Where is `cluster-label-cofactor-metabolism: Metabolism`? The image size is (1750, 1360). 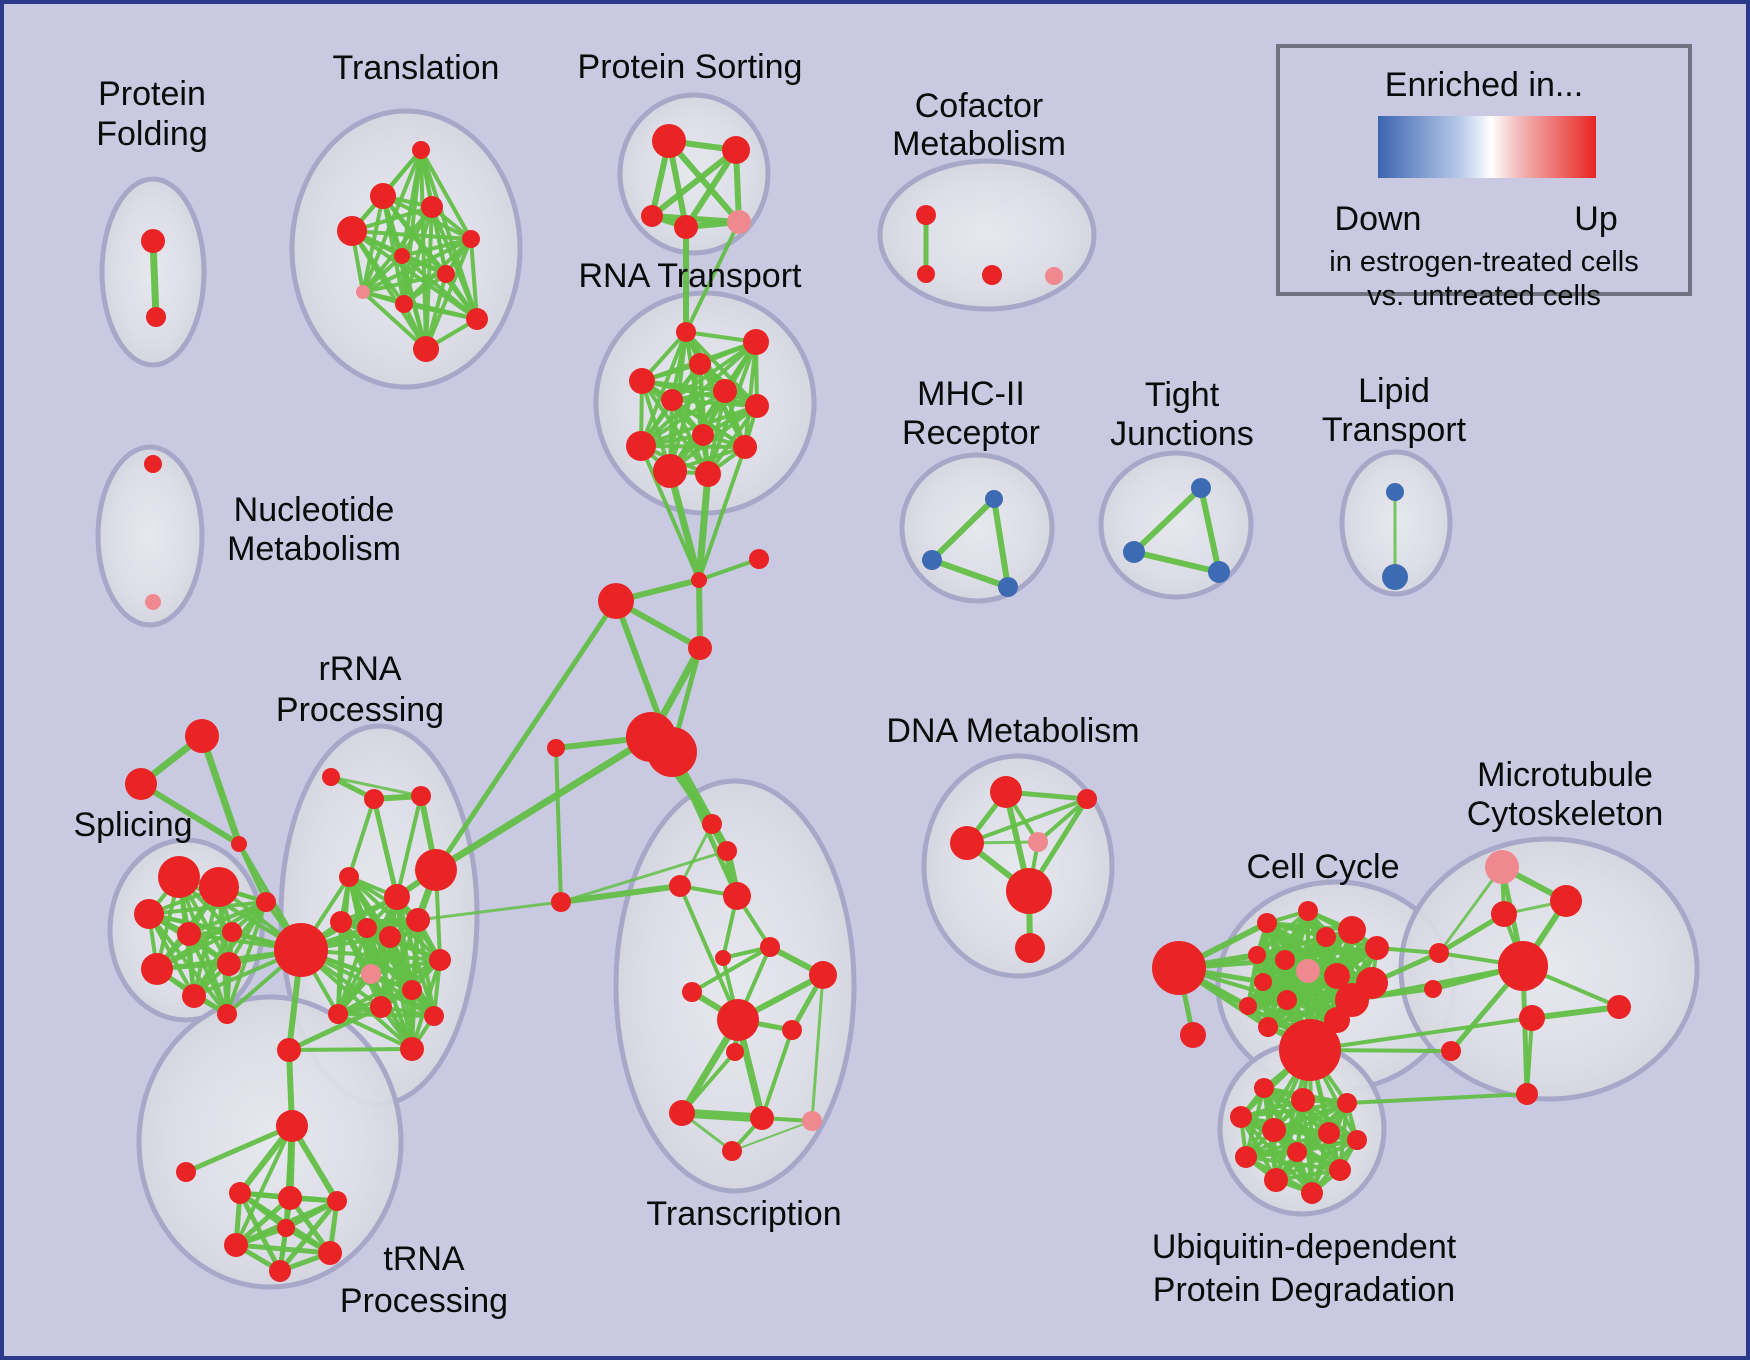 cluster-label-cofactor-metabolism: Metabolism is located at coordinates (979, 144).